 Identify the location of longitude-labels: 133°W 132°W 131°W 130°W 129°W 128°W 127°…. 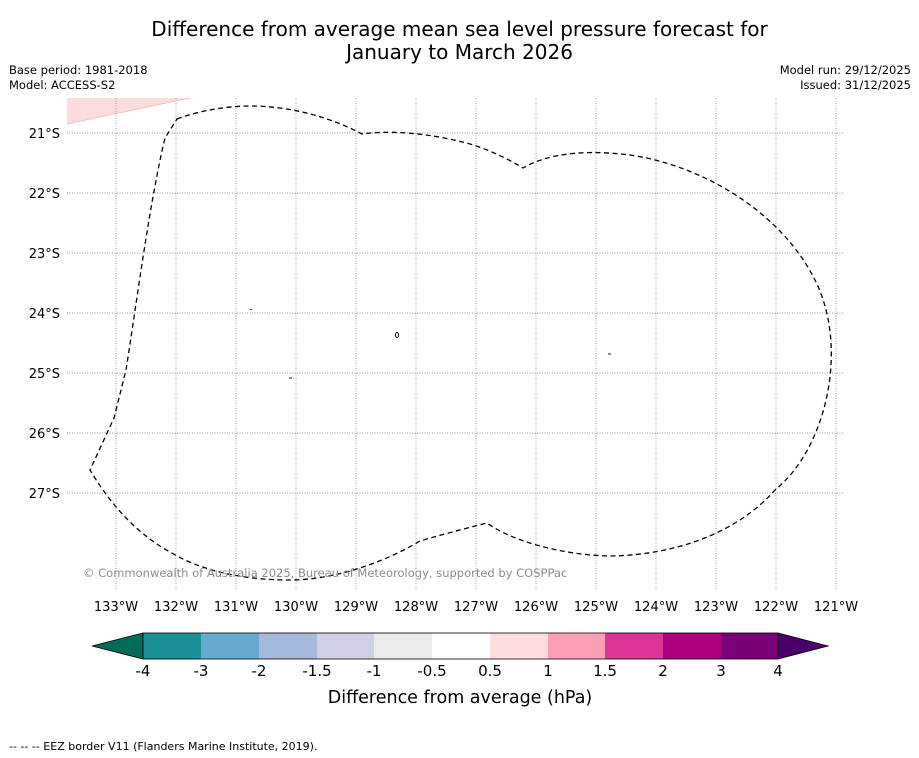
(476, 607).